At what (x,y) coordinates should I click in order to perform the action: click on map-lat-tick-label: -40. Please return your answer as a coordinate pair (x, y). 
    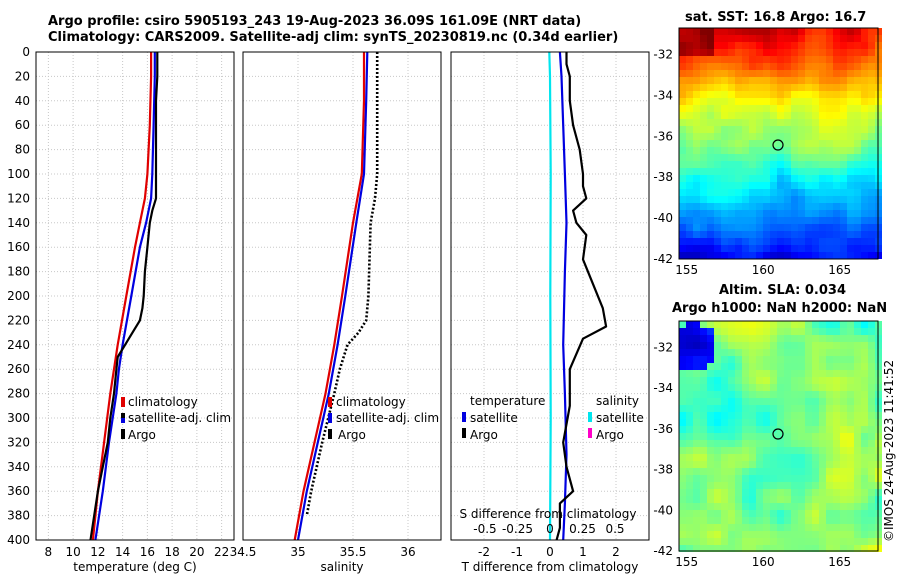
    Looking at the image, I should click on (663, 510).